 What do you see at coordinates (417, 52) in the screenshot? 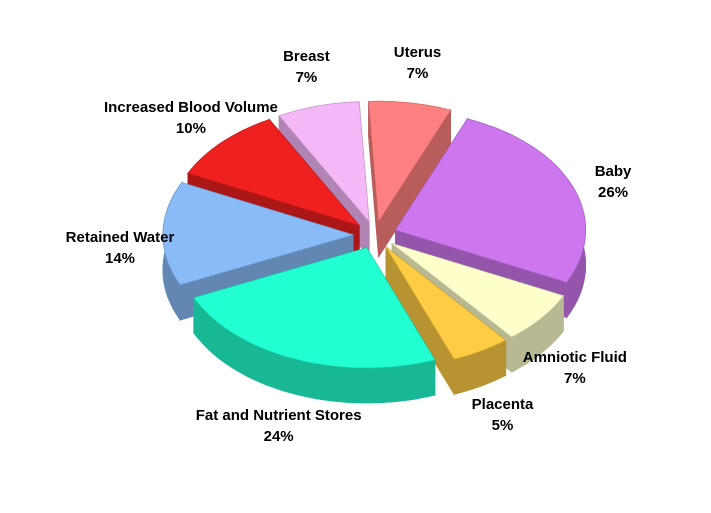
I see `category-label: Uterus` at bounding box center [417, 52].